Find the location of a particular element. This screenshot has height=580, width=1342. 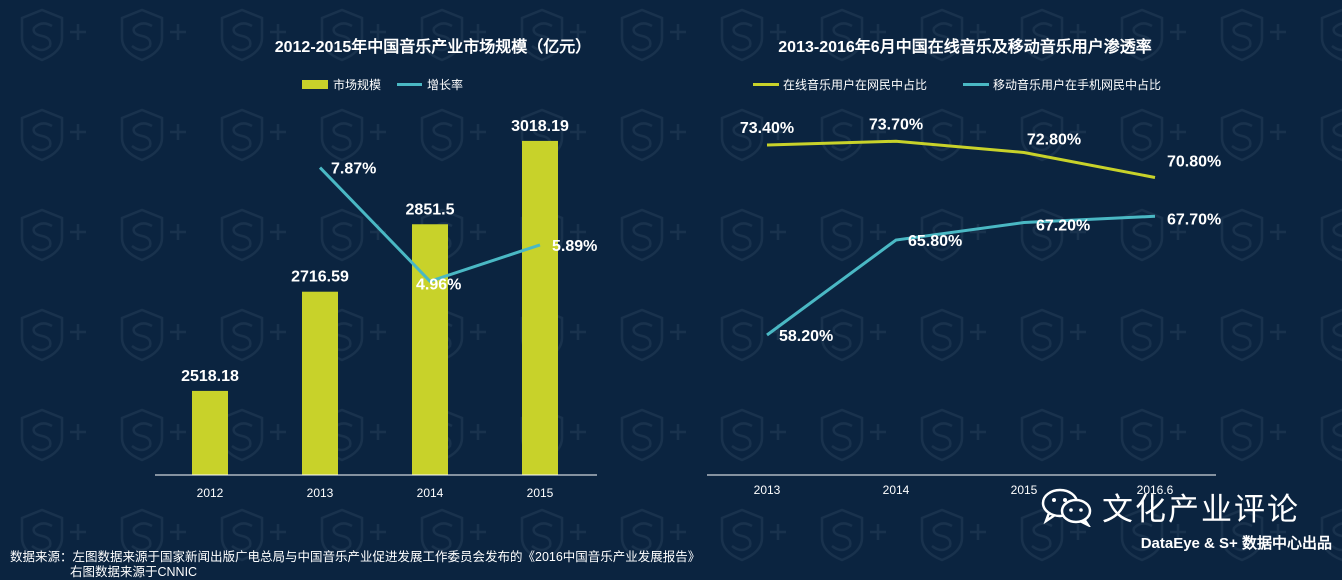

x-tick-label: 2016.6 is located at coordinates (1155, 490).